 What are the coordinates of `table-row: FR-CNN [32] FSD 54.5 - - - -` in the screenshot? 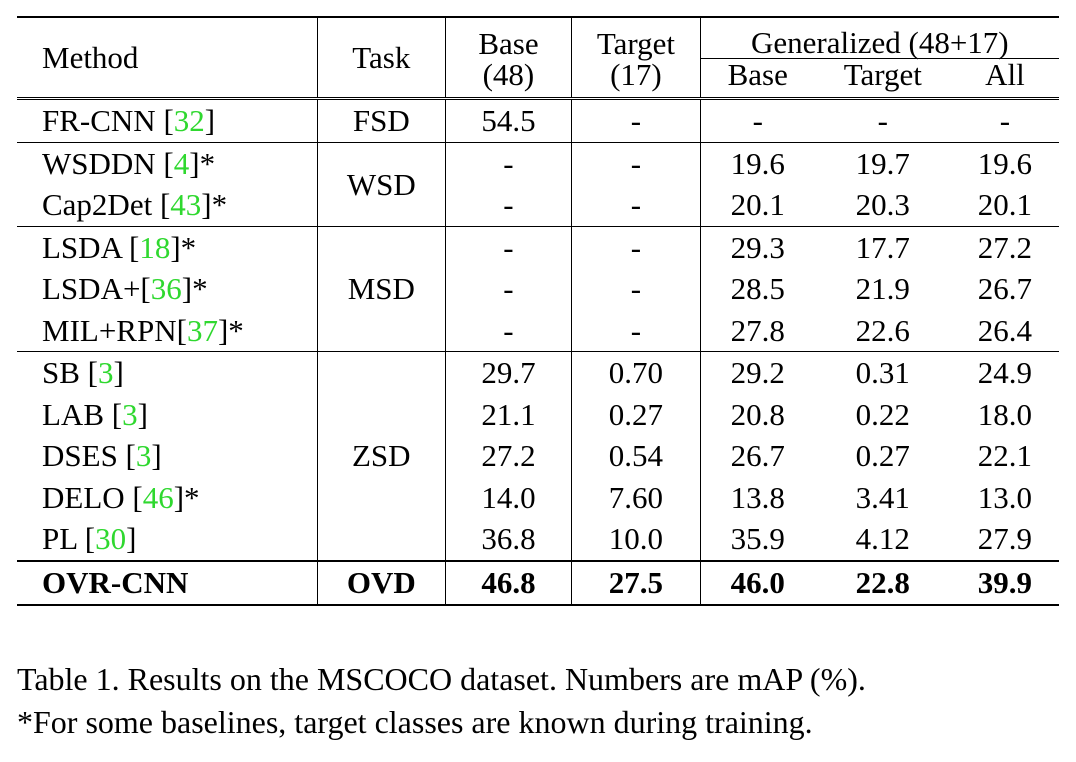 It's located at (538, 119).